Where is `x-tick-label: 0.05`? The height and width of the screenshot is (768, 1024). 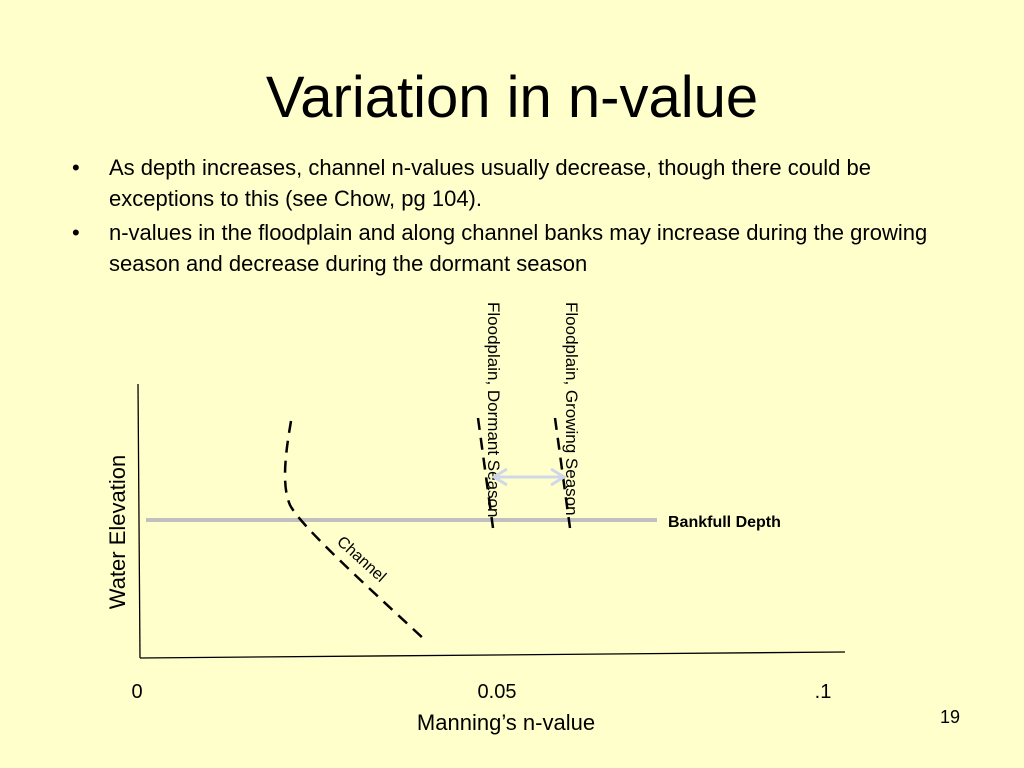
x-tick-label: 0.05 is located at coordinates (497, 692).